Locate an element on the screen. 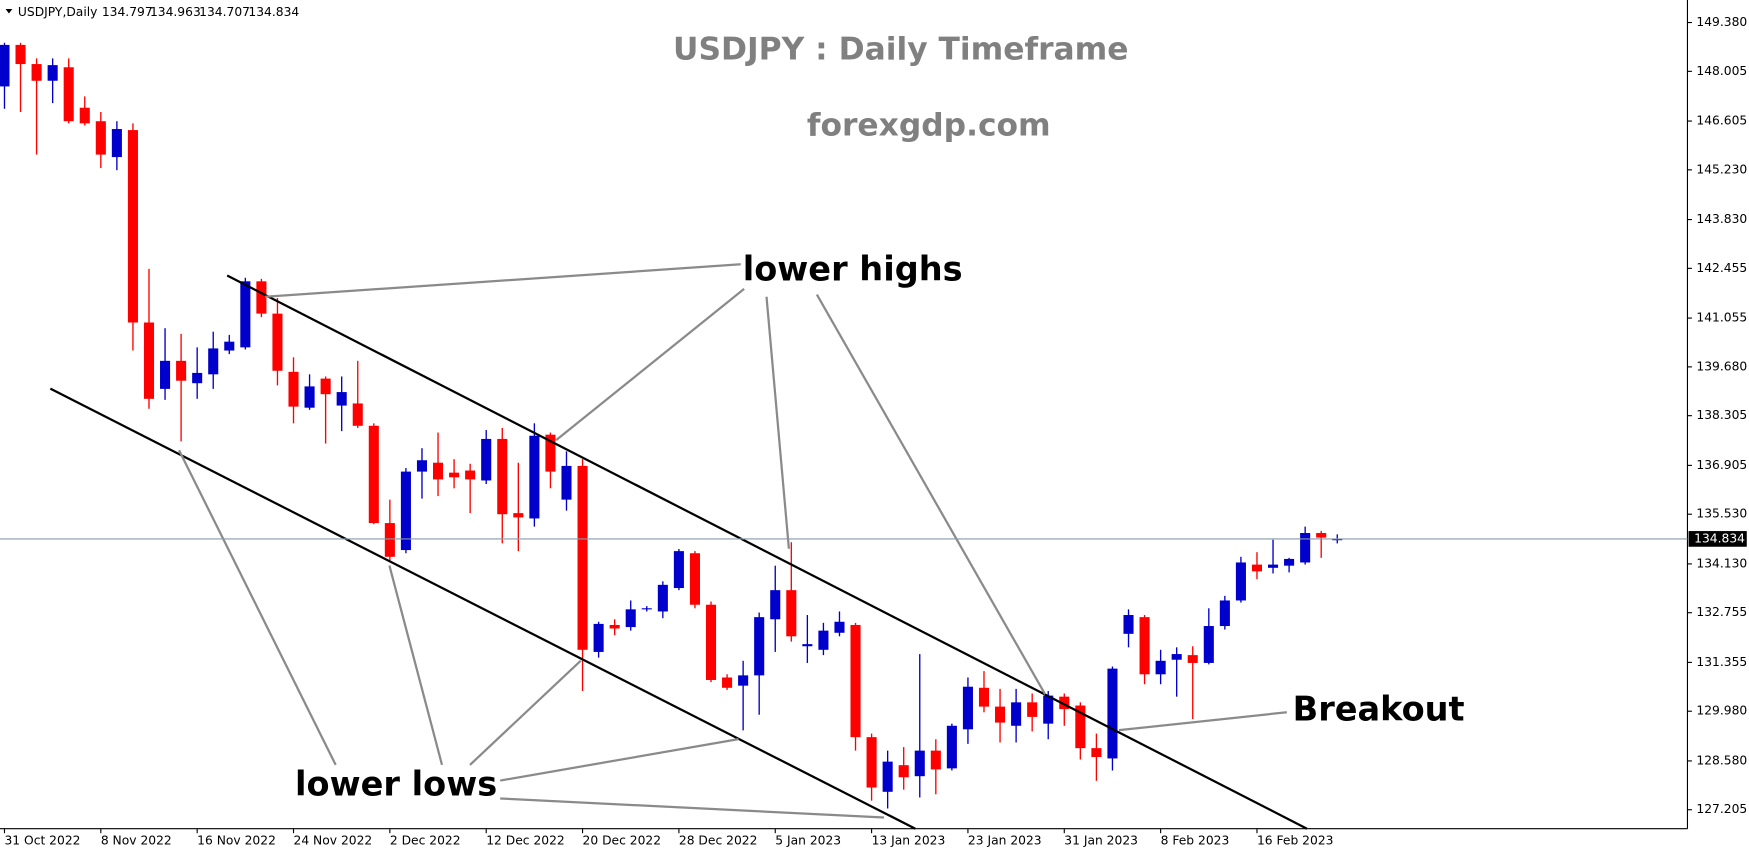 This screenshot has width=1749, height=850. current-price-box is located at coordinates (1717, 539).